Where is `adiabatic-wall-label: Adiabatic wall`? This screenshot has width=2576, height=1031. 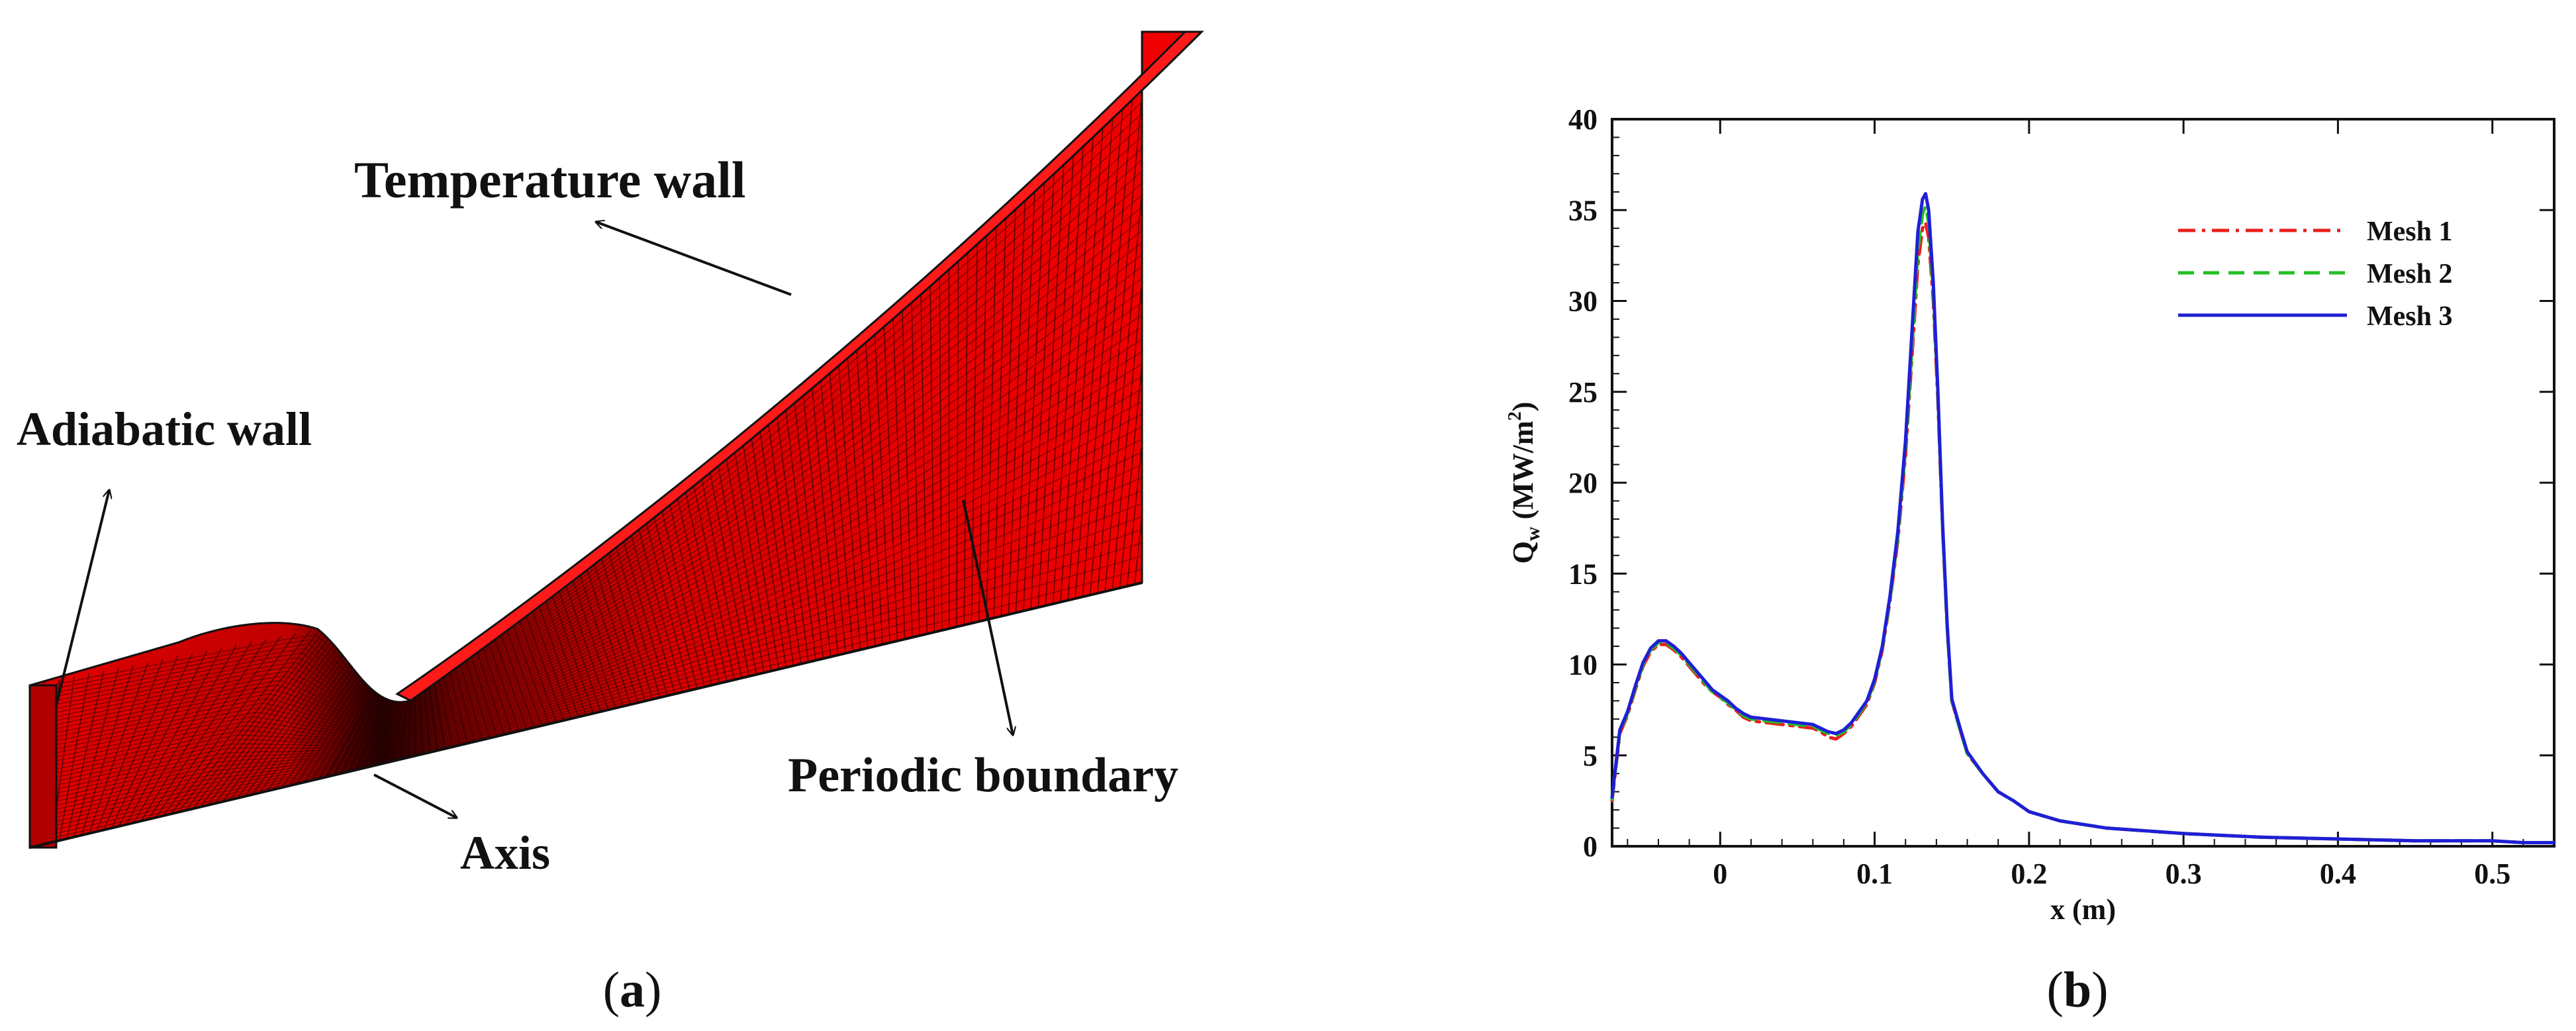
adiabatic-wall-label: Adiabatic wall is located at coordinates (164, 429).